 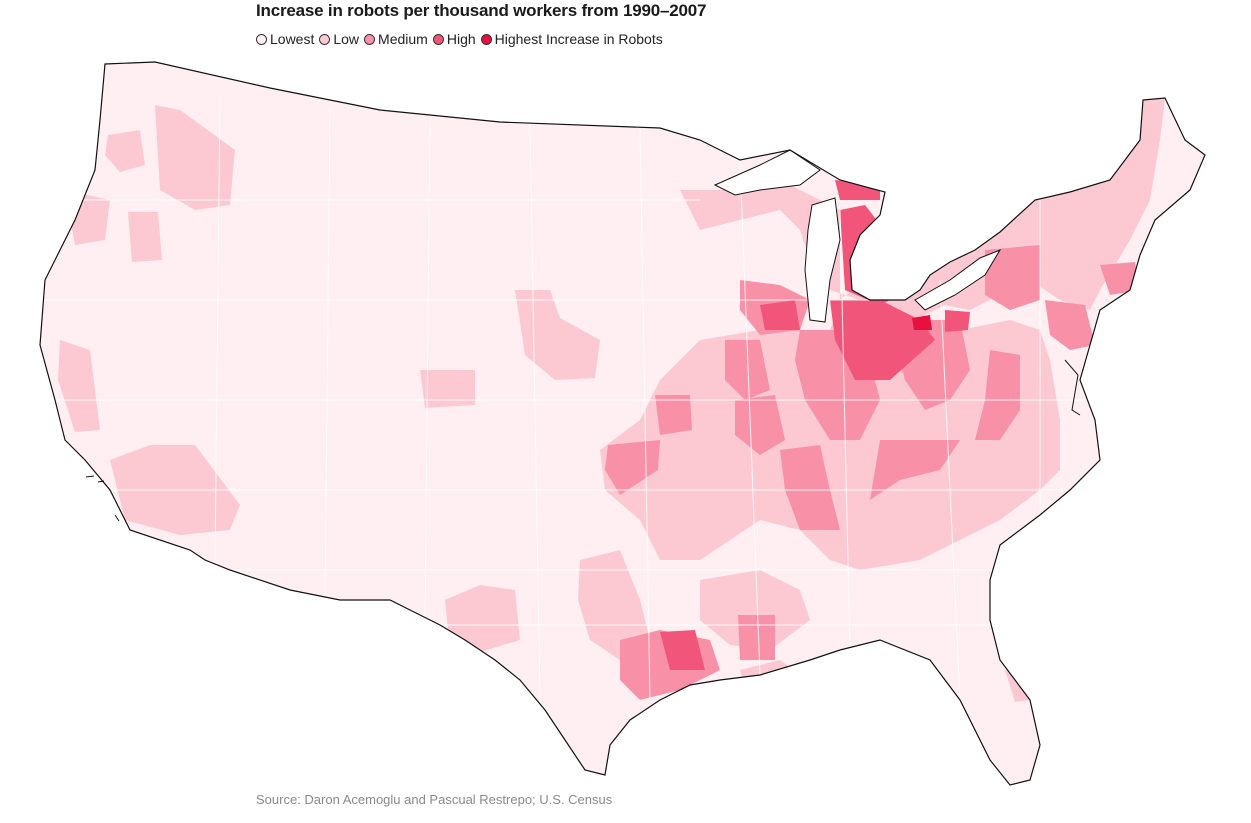 What do you see at coordinates (810, 487) in the screenshot?
I see `region-medium-tennessee` at bounding box center [810, 487].